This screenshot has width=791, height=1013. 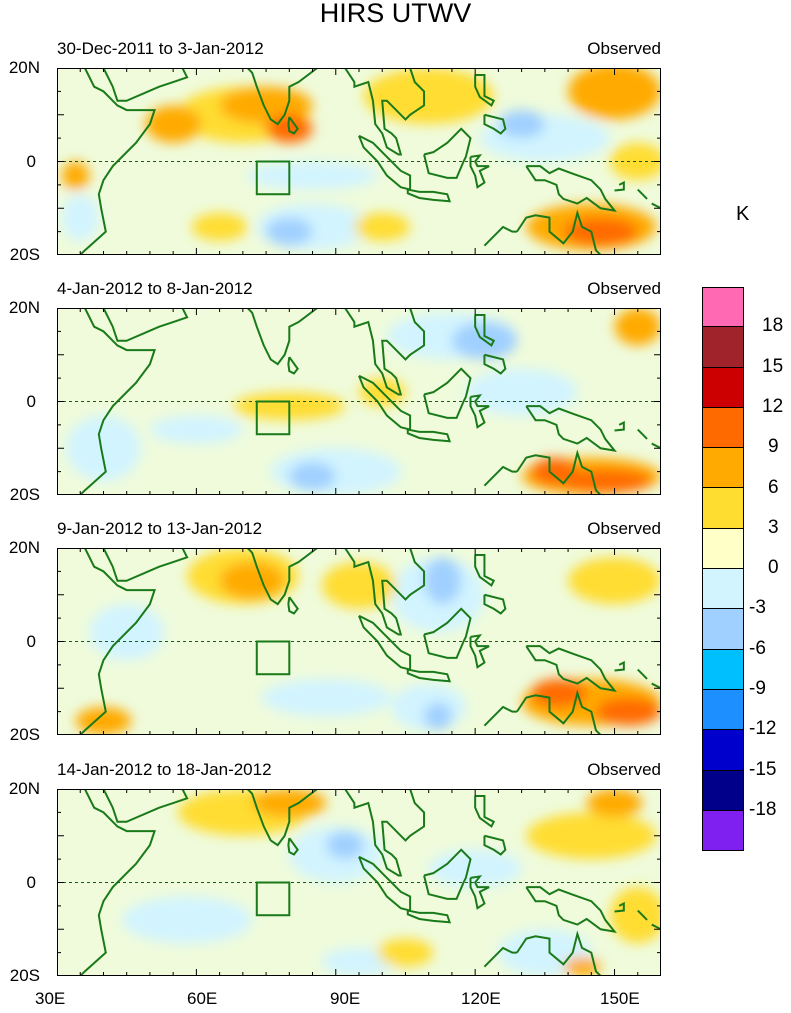 I want to click on colorbar-label: 6, so click(x=773, y=487).